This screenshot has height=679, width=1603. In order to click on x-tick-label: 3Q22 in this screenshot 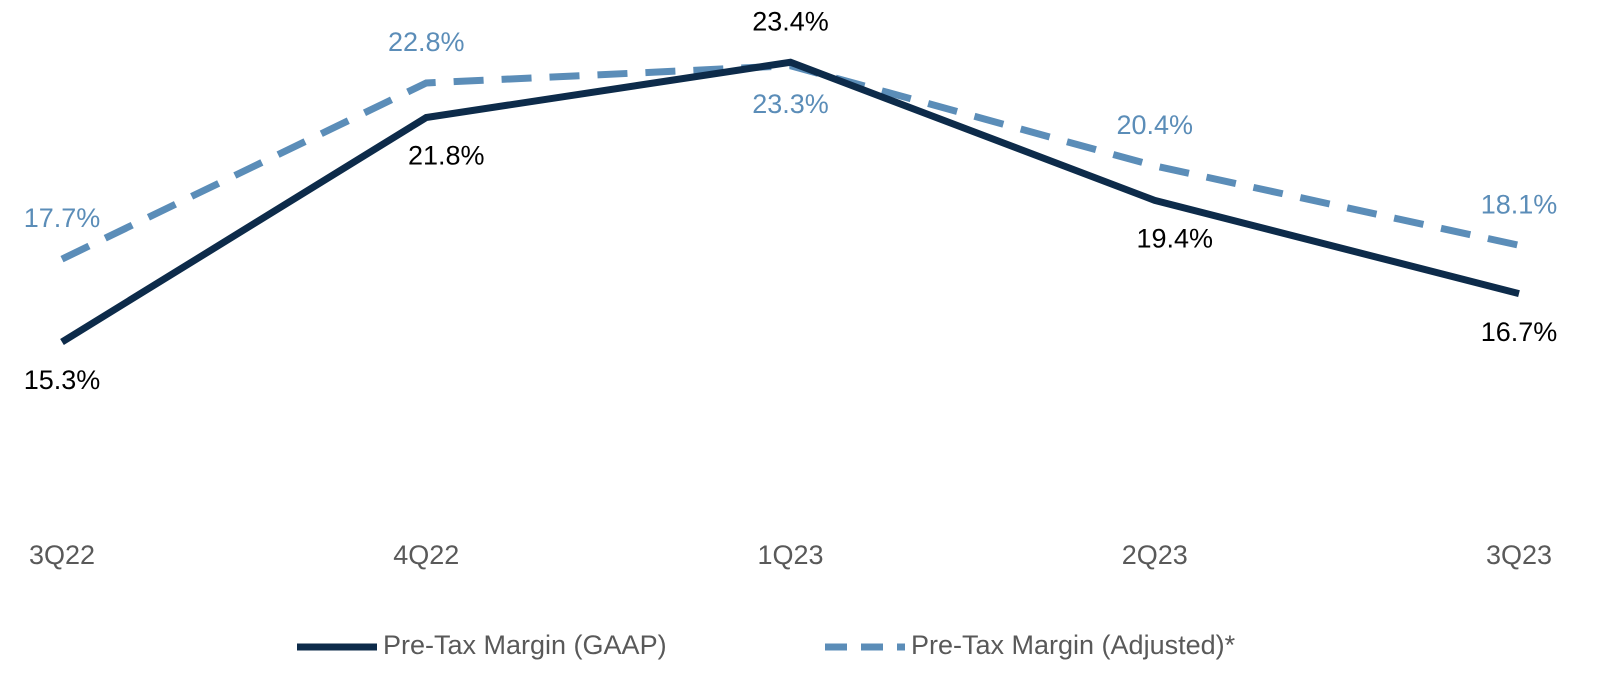, I will do `click(62, 555)`.